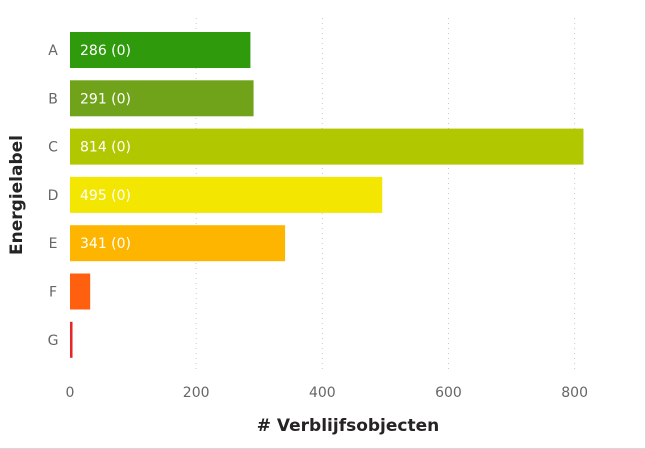 The image size is (646, 449). What do you see at coordinates (448, 393) in the screenshot?
I see `x-tick-label-600: 600` at bounding box center [448, 393].